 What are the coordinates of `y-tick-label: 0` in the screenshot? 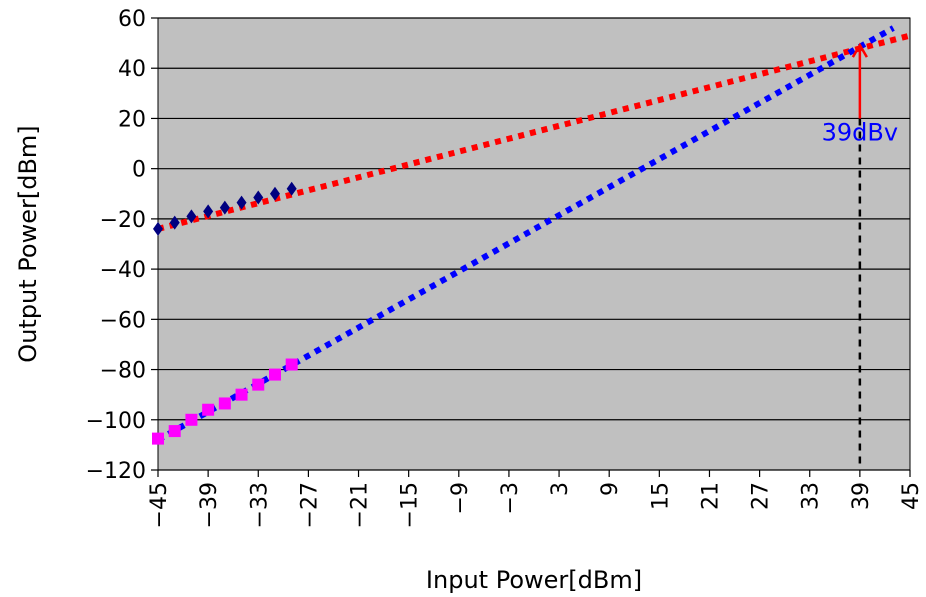 It's located at (139, 170).